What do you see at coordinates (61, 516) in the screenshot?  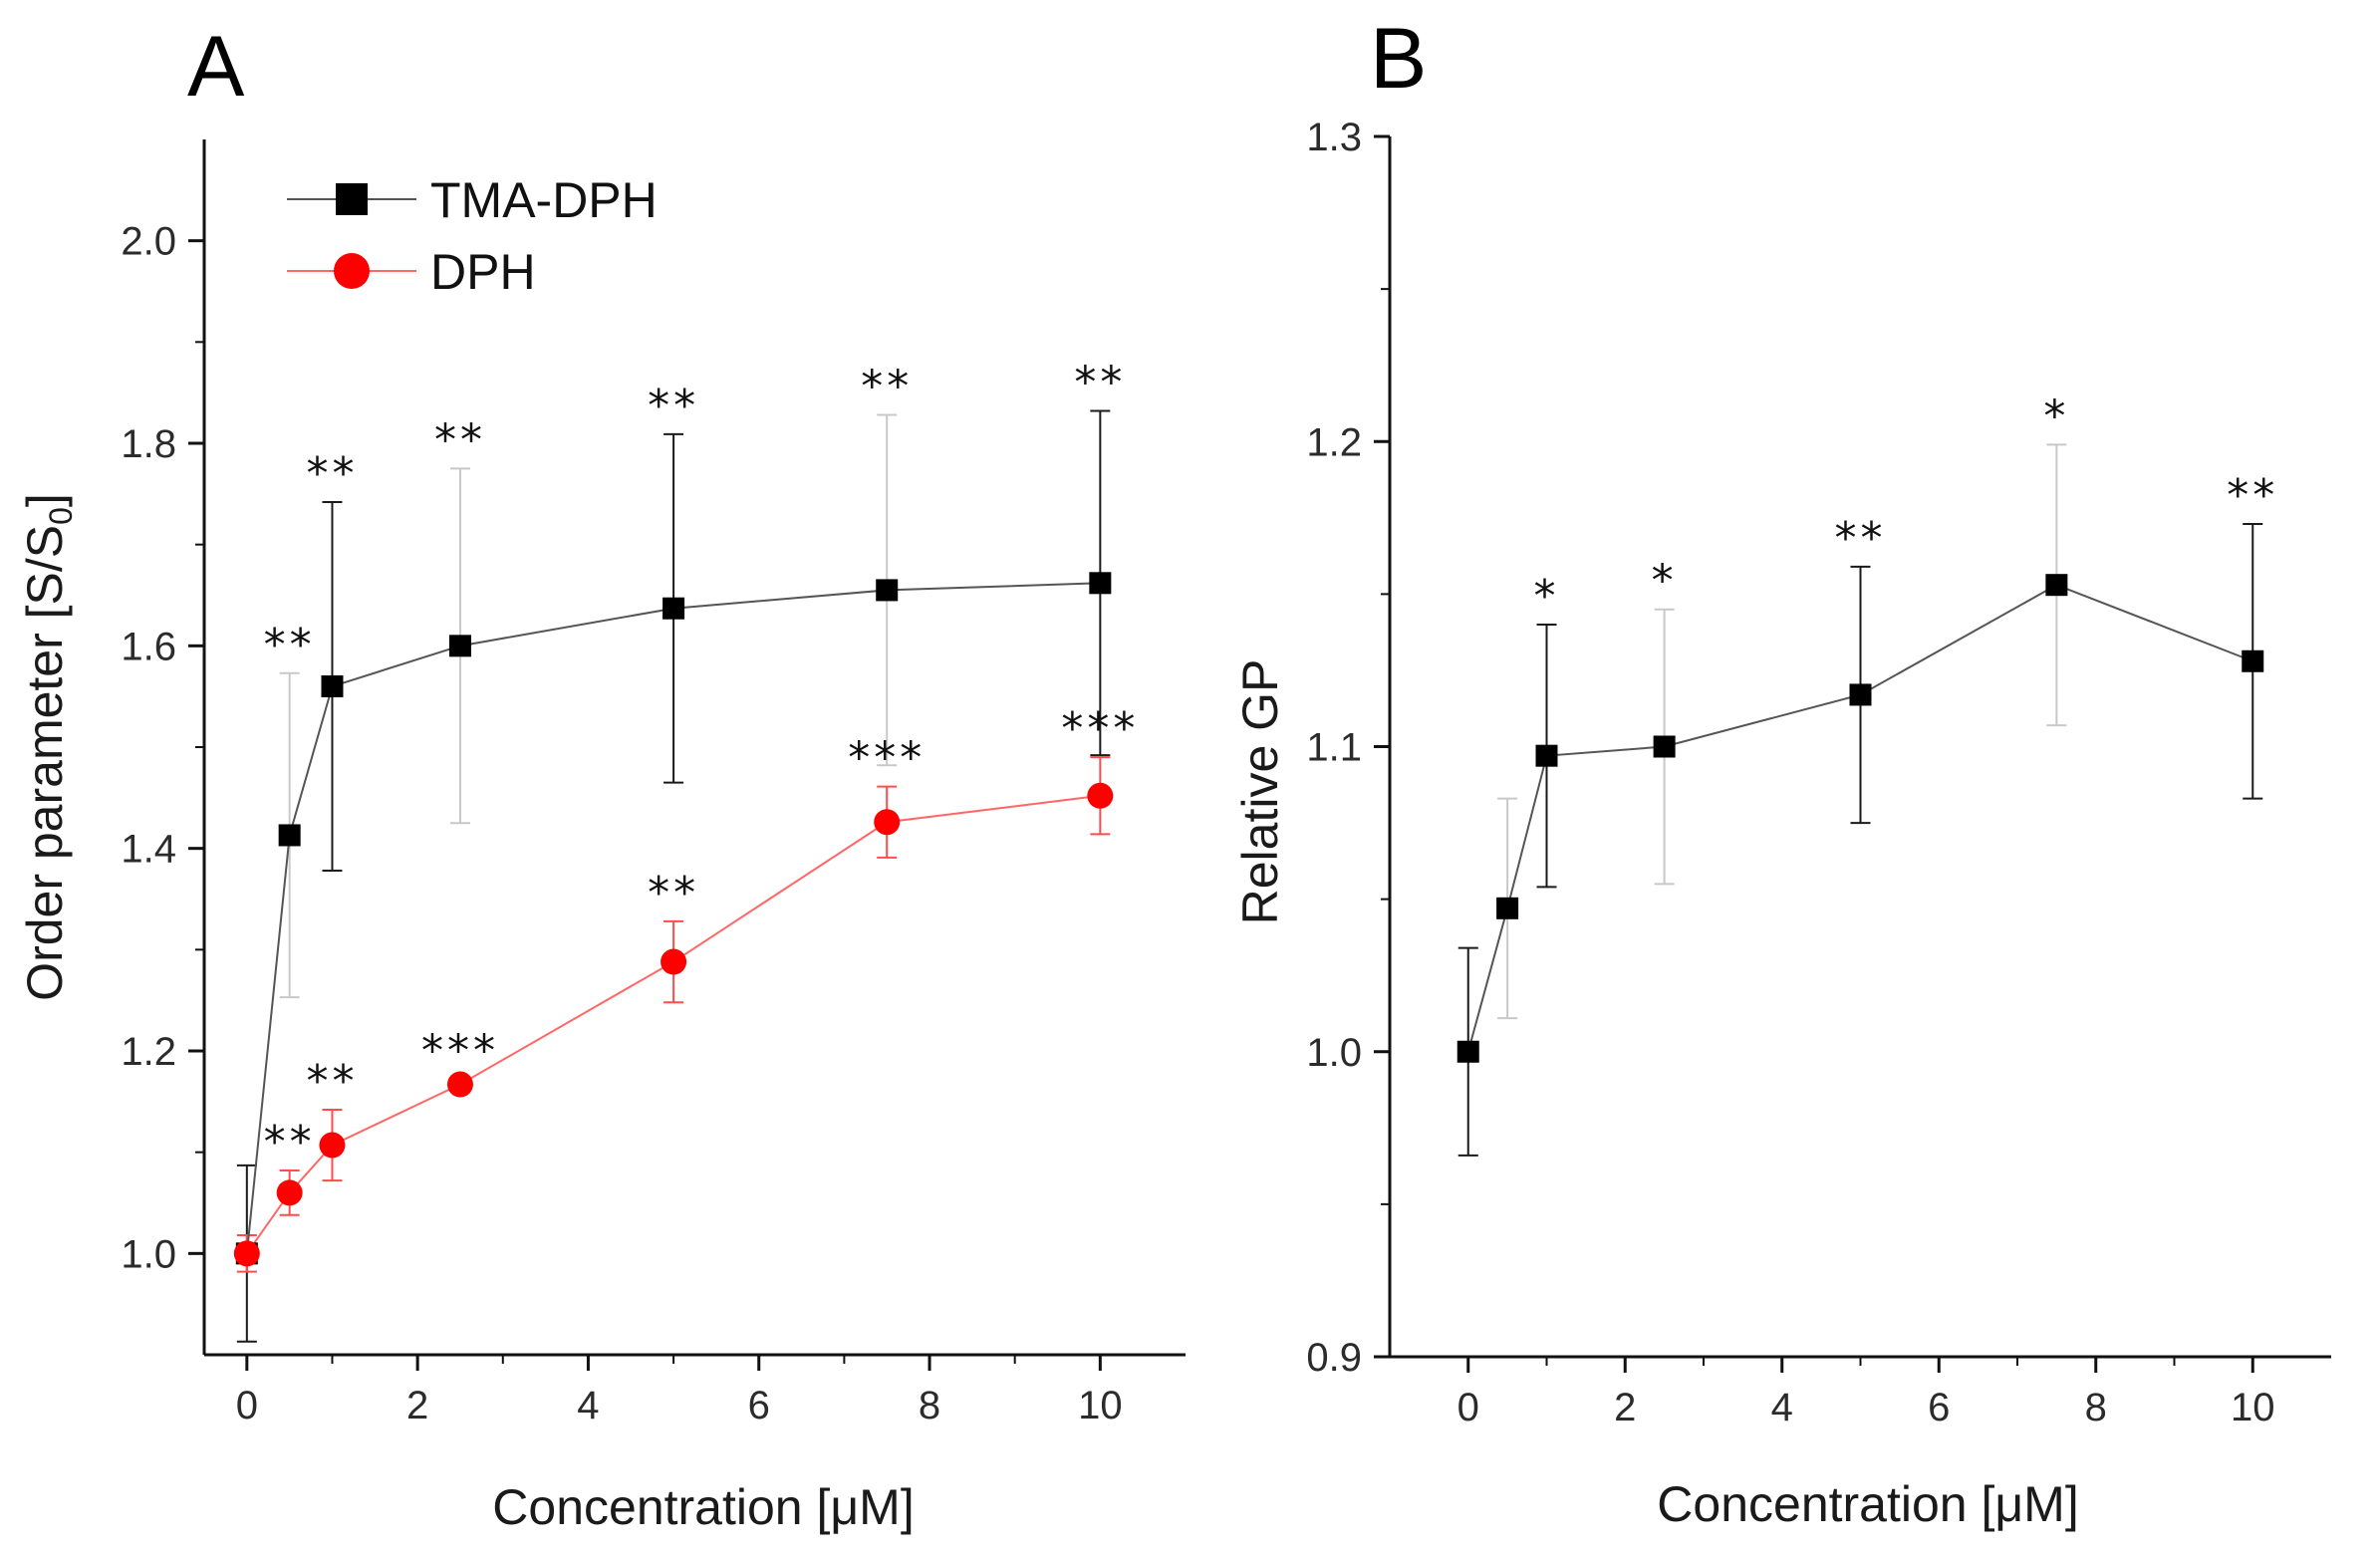 I see `panel-a-y-axis-title-subscript: 0` at bounding box center [61, 516].